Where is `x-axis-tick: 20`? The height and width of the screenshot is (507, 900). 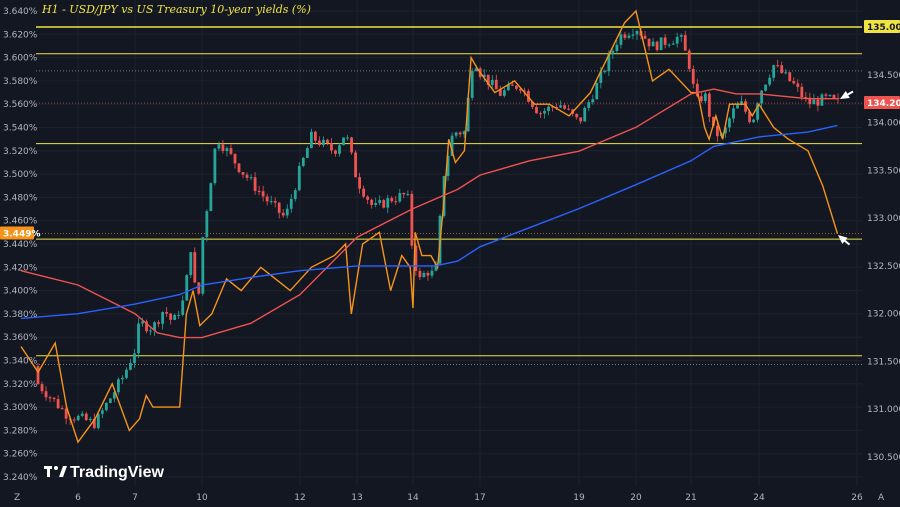
x-axis-tick: 20 is located at coordinates (636, 498).